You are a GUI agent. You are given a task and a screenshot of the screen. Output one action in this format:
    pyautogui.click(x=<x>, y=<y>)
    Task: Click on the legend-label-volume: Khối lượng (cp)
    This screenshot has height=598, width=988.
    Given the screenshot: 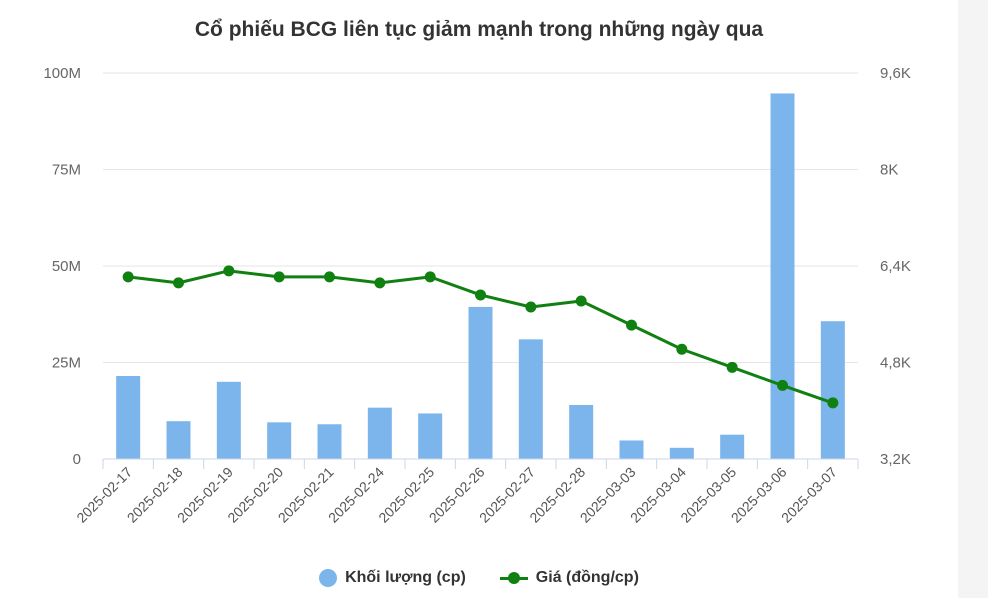 What is the action you would take?
    pyautogui.click(x=405, y=577)
    